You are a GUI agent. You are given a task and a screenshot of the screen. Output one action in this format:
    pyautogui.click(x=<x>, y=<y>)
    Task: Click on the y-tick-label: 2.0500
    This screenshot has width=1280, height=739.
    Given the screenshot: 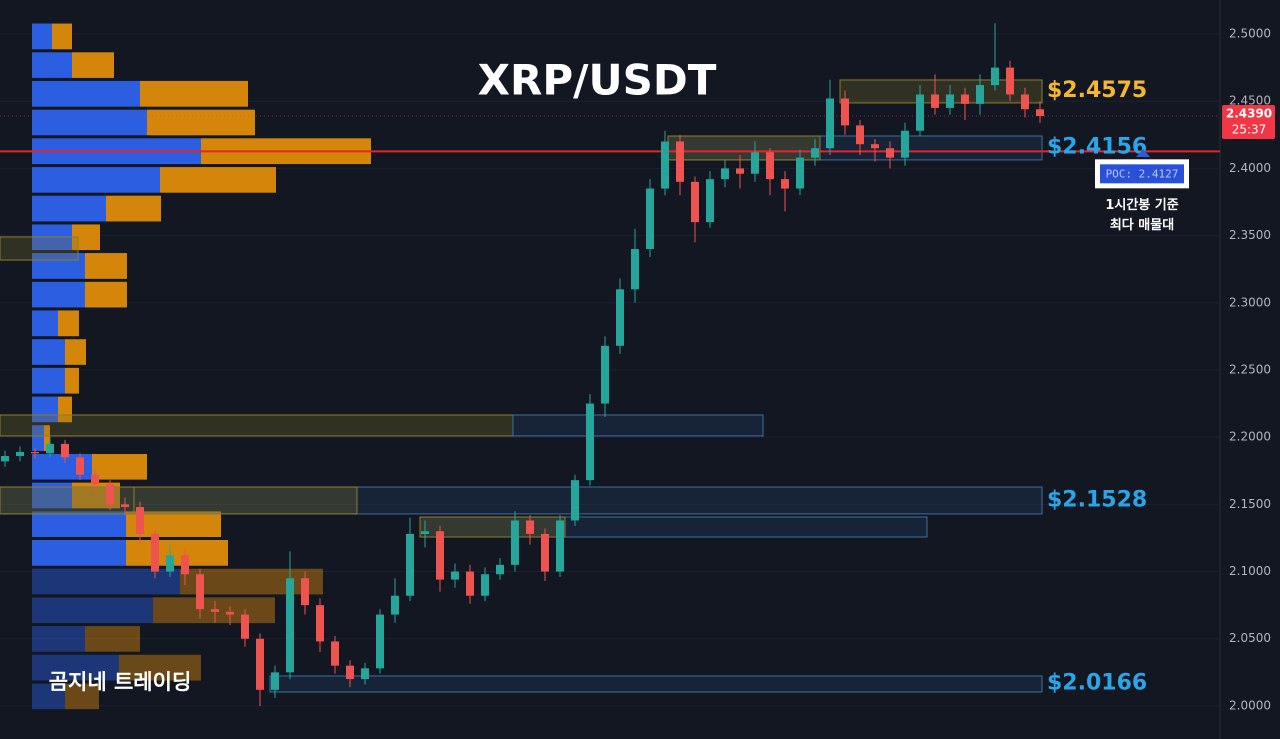 What is the action you would take?
    pyautogui.click(x=1250, y=638)
    